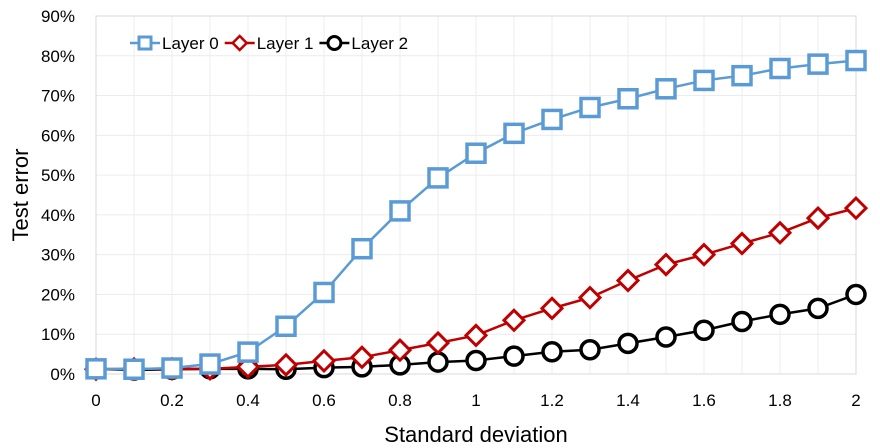 This screenshot has height=448, width=880. I want to click on y-tick-label: 20%, so click(58, 294).